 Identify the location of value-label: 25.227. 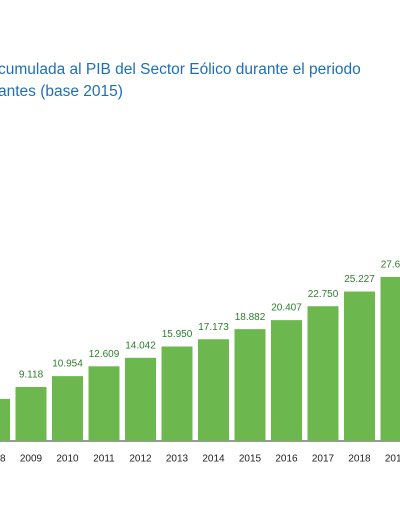
(359, 279).